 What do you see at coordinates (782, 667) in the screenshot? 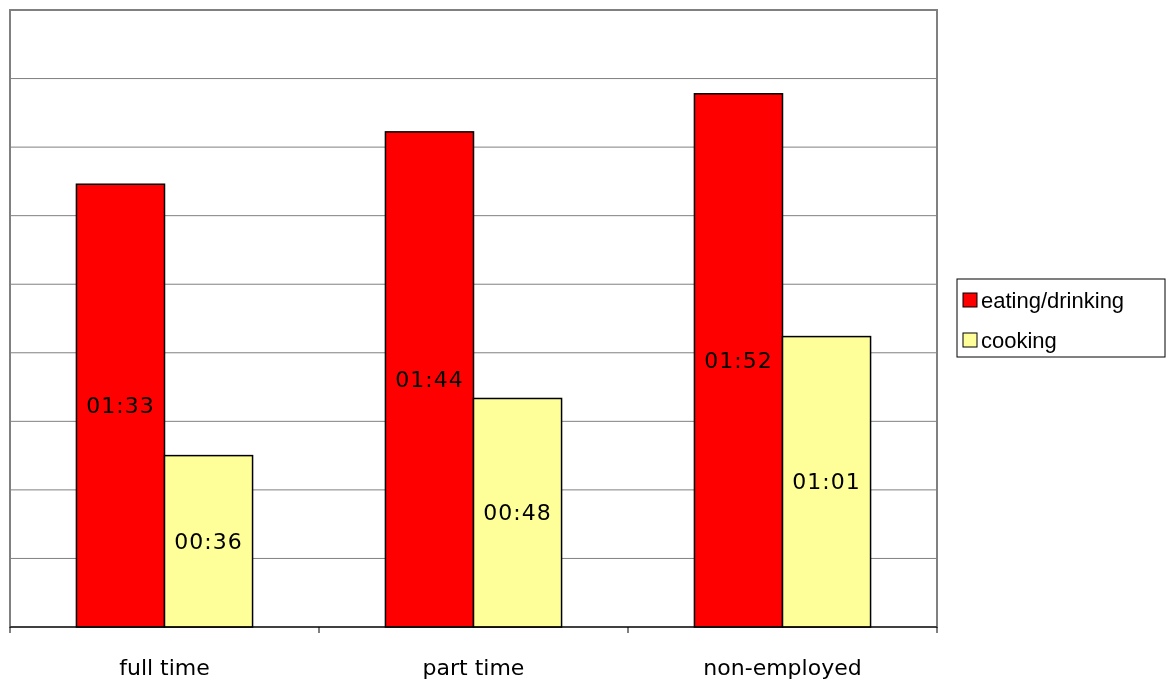
I see `x-tick-label: non-employed` at bounding box center [782, 667].